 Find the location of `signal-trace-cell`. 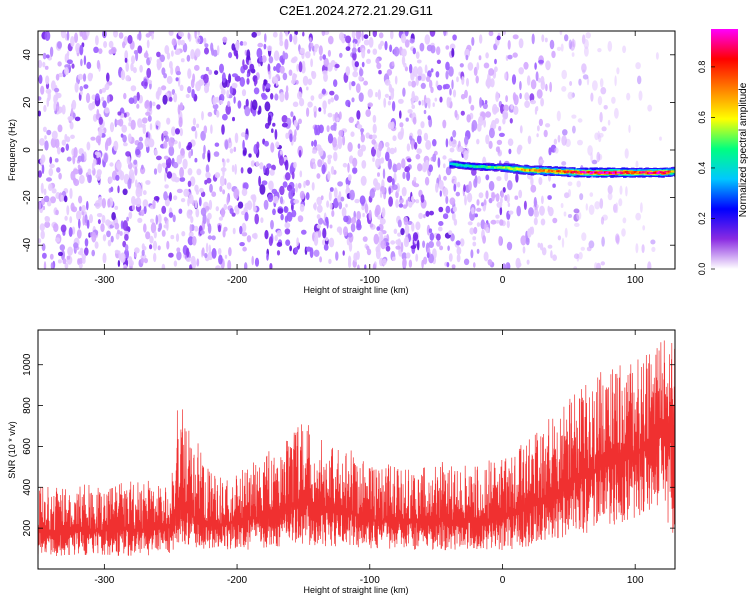

signal-trace-cell is located at coordinates (502, 168).